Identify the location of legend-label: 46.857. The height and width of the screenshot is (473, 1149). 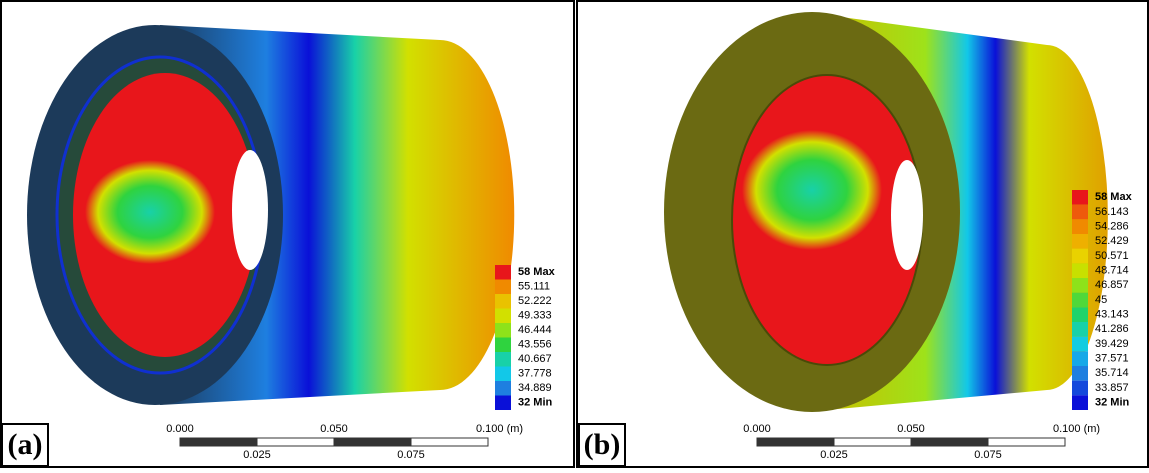
(1112, 285).